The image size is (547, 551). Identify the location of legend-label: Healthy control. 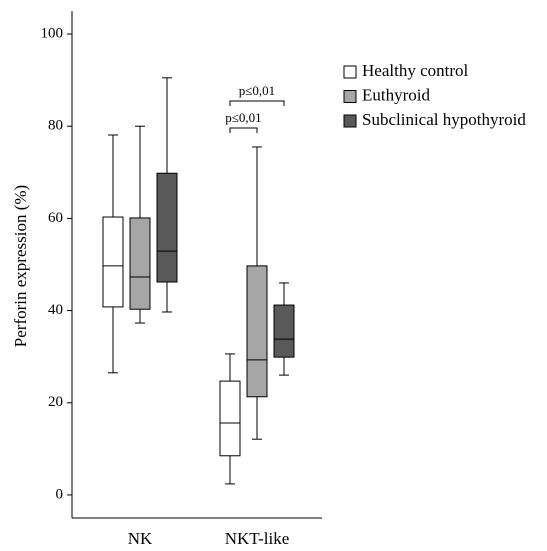
(415, 70).